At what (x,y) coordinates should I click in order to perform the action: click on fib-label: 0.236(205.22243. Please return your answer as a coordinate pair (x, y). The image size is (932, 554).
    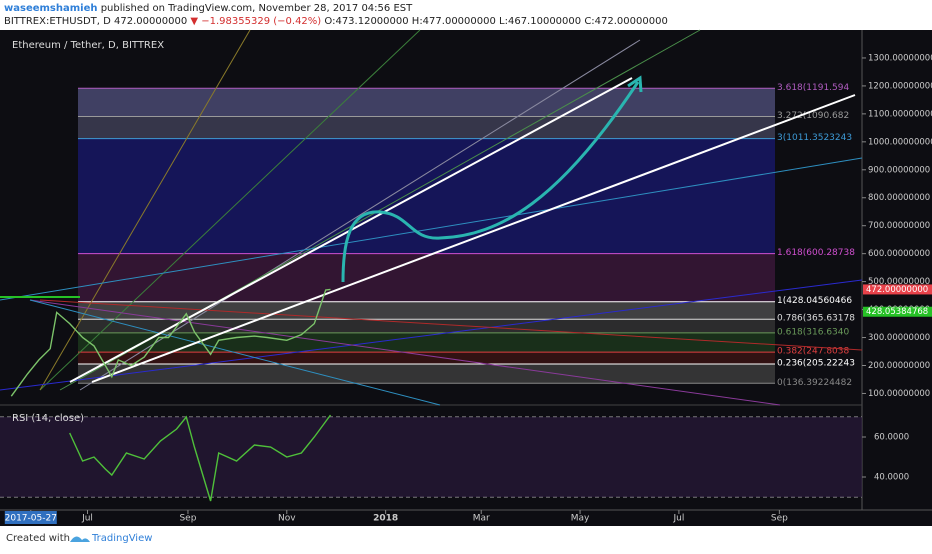
    Looking at the image, I should click on (816, 364).